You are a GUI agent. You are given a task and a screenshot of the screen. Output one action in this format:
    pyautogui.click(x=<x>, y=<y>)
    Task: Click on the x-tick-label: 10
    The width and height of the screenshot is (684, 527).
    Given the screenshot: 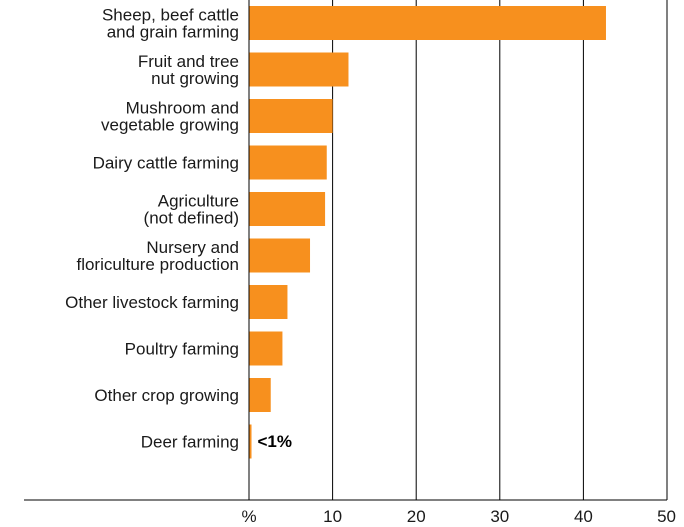 What is the action you would take?
    pyautogui.click(x=332, y=516)
    